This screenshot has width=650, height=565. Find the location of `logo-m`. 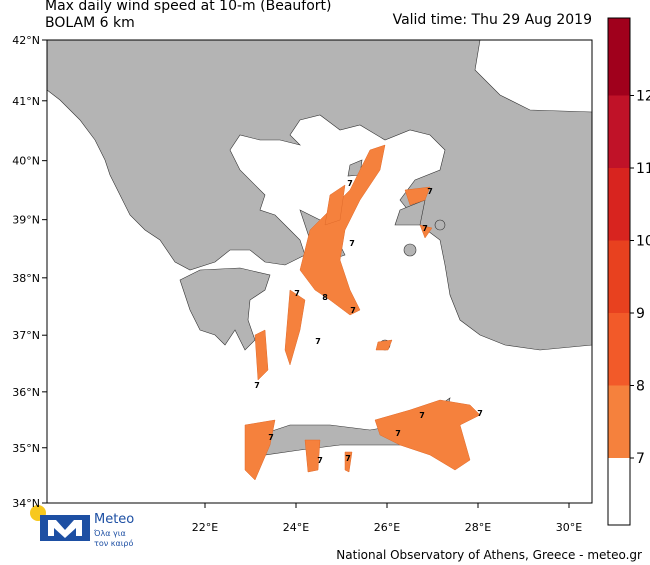

logo-m is located at coordinates (65, 529).